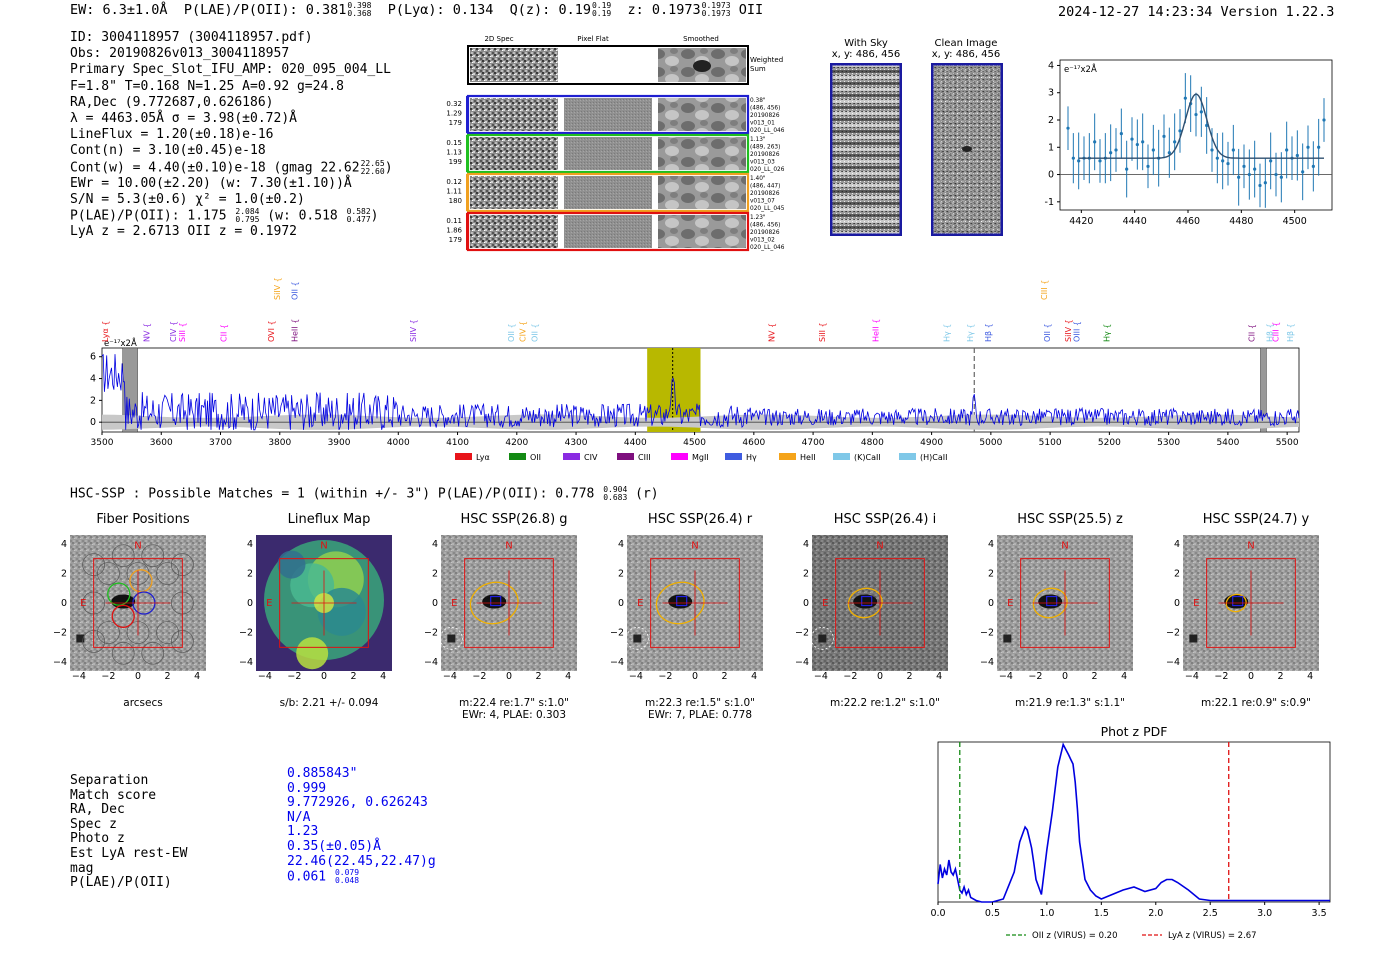 This screenshot has width=1400, height=953. I want to click on cutout-ytick: 4, so click(435, 544).